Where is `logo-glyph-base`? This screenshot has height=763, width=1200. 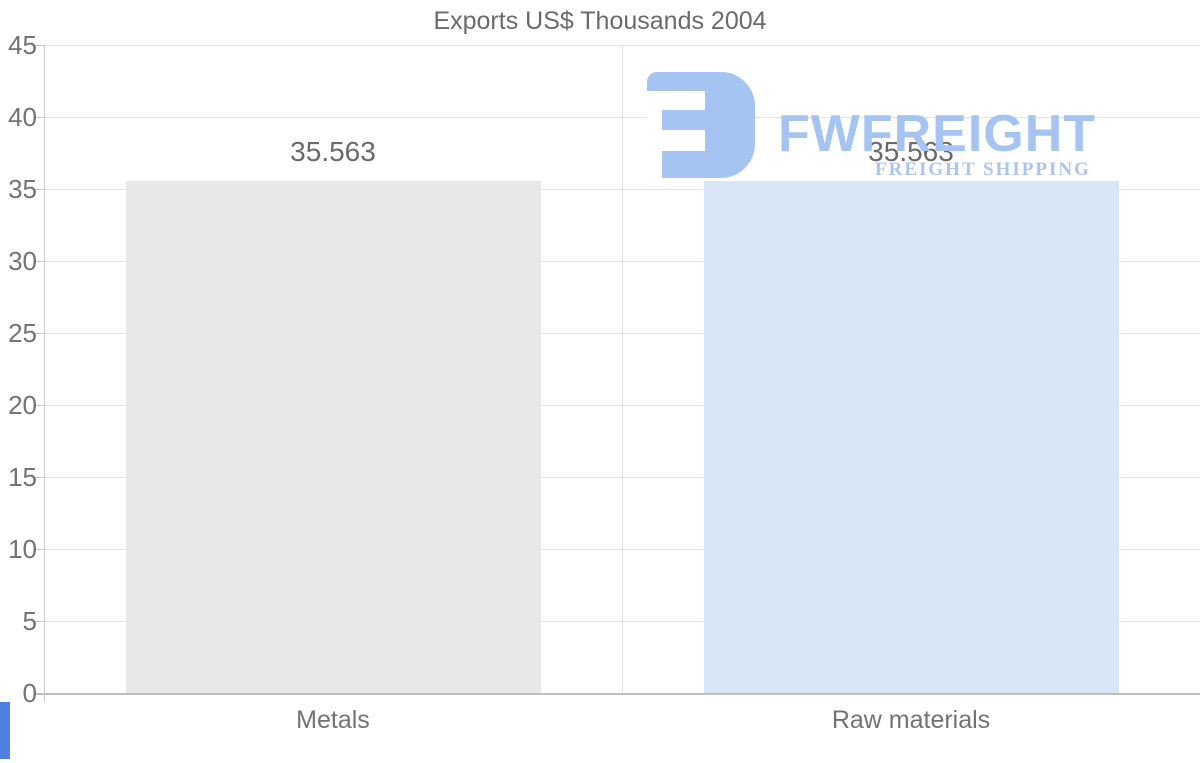 logo-glyph-base is located at coordinates (701, 125).